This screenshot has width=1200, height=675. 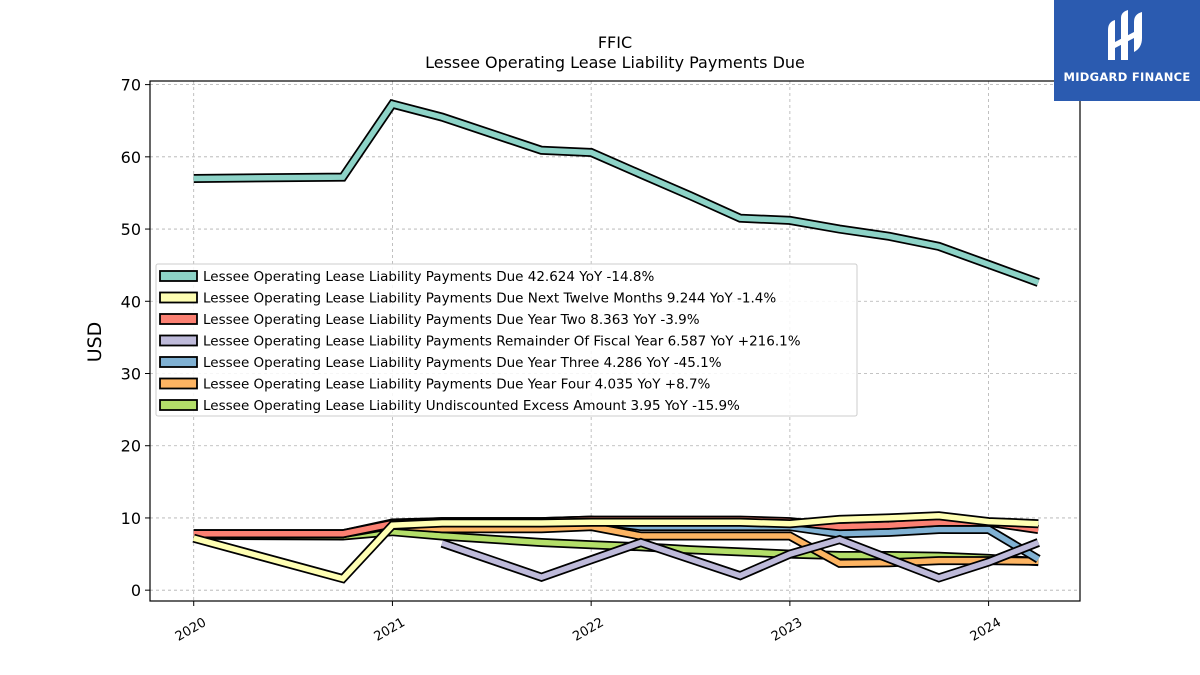 I want to click on x-tick-label: 2021, so click(x=390, y=630).